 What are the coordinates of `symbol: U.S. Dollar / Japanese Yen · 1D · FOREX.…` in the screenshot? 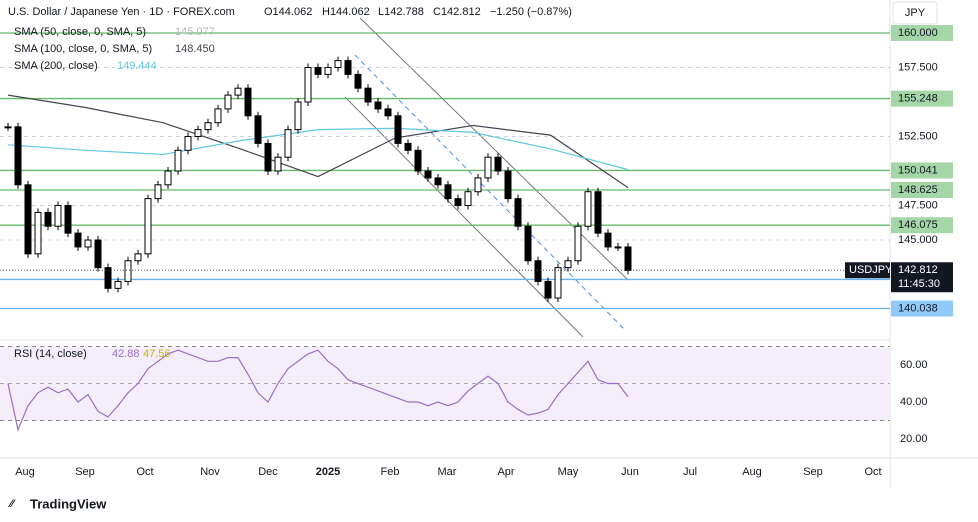 It's located at (121, 12).